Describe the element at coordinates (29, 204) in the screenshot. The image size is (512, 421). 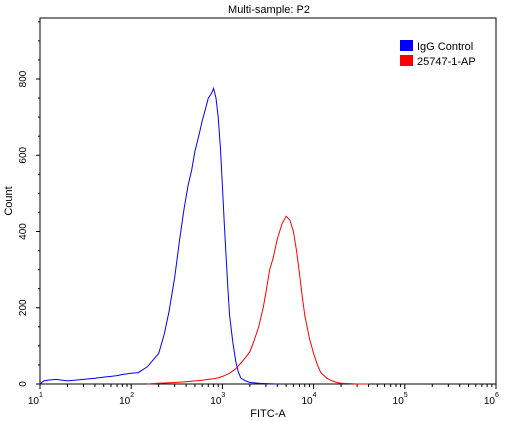
I see `y-axis: 0 200 400 600 800` at that location.